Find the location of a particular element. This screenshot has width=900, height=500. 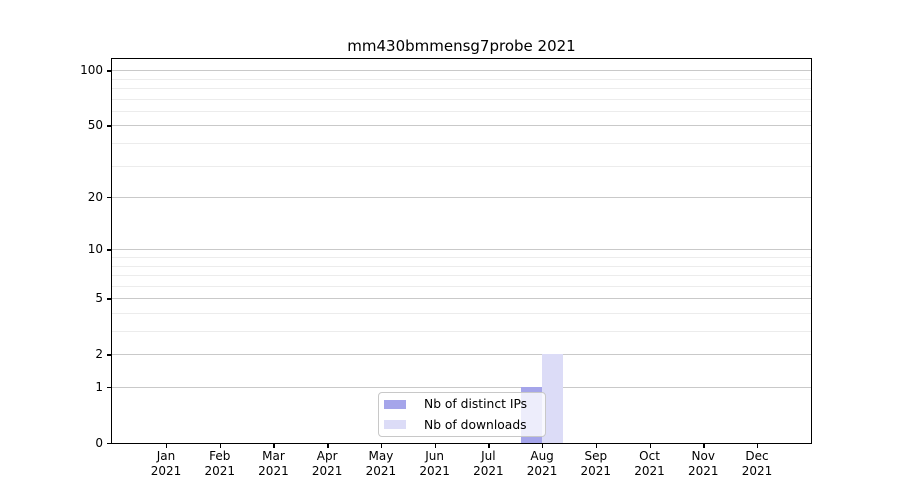

y-tick-label: 2 is located at coordinates (99, 353).